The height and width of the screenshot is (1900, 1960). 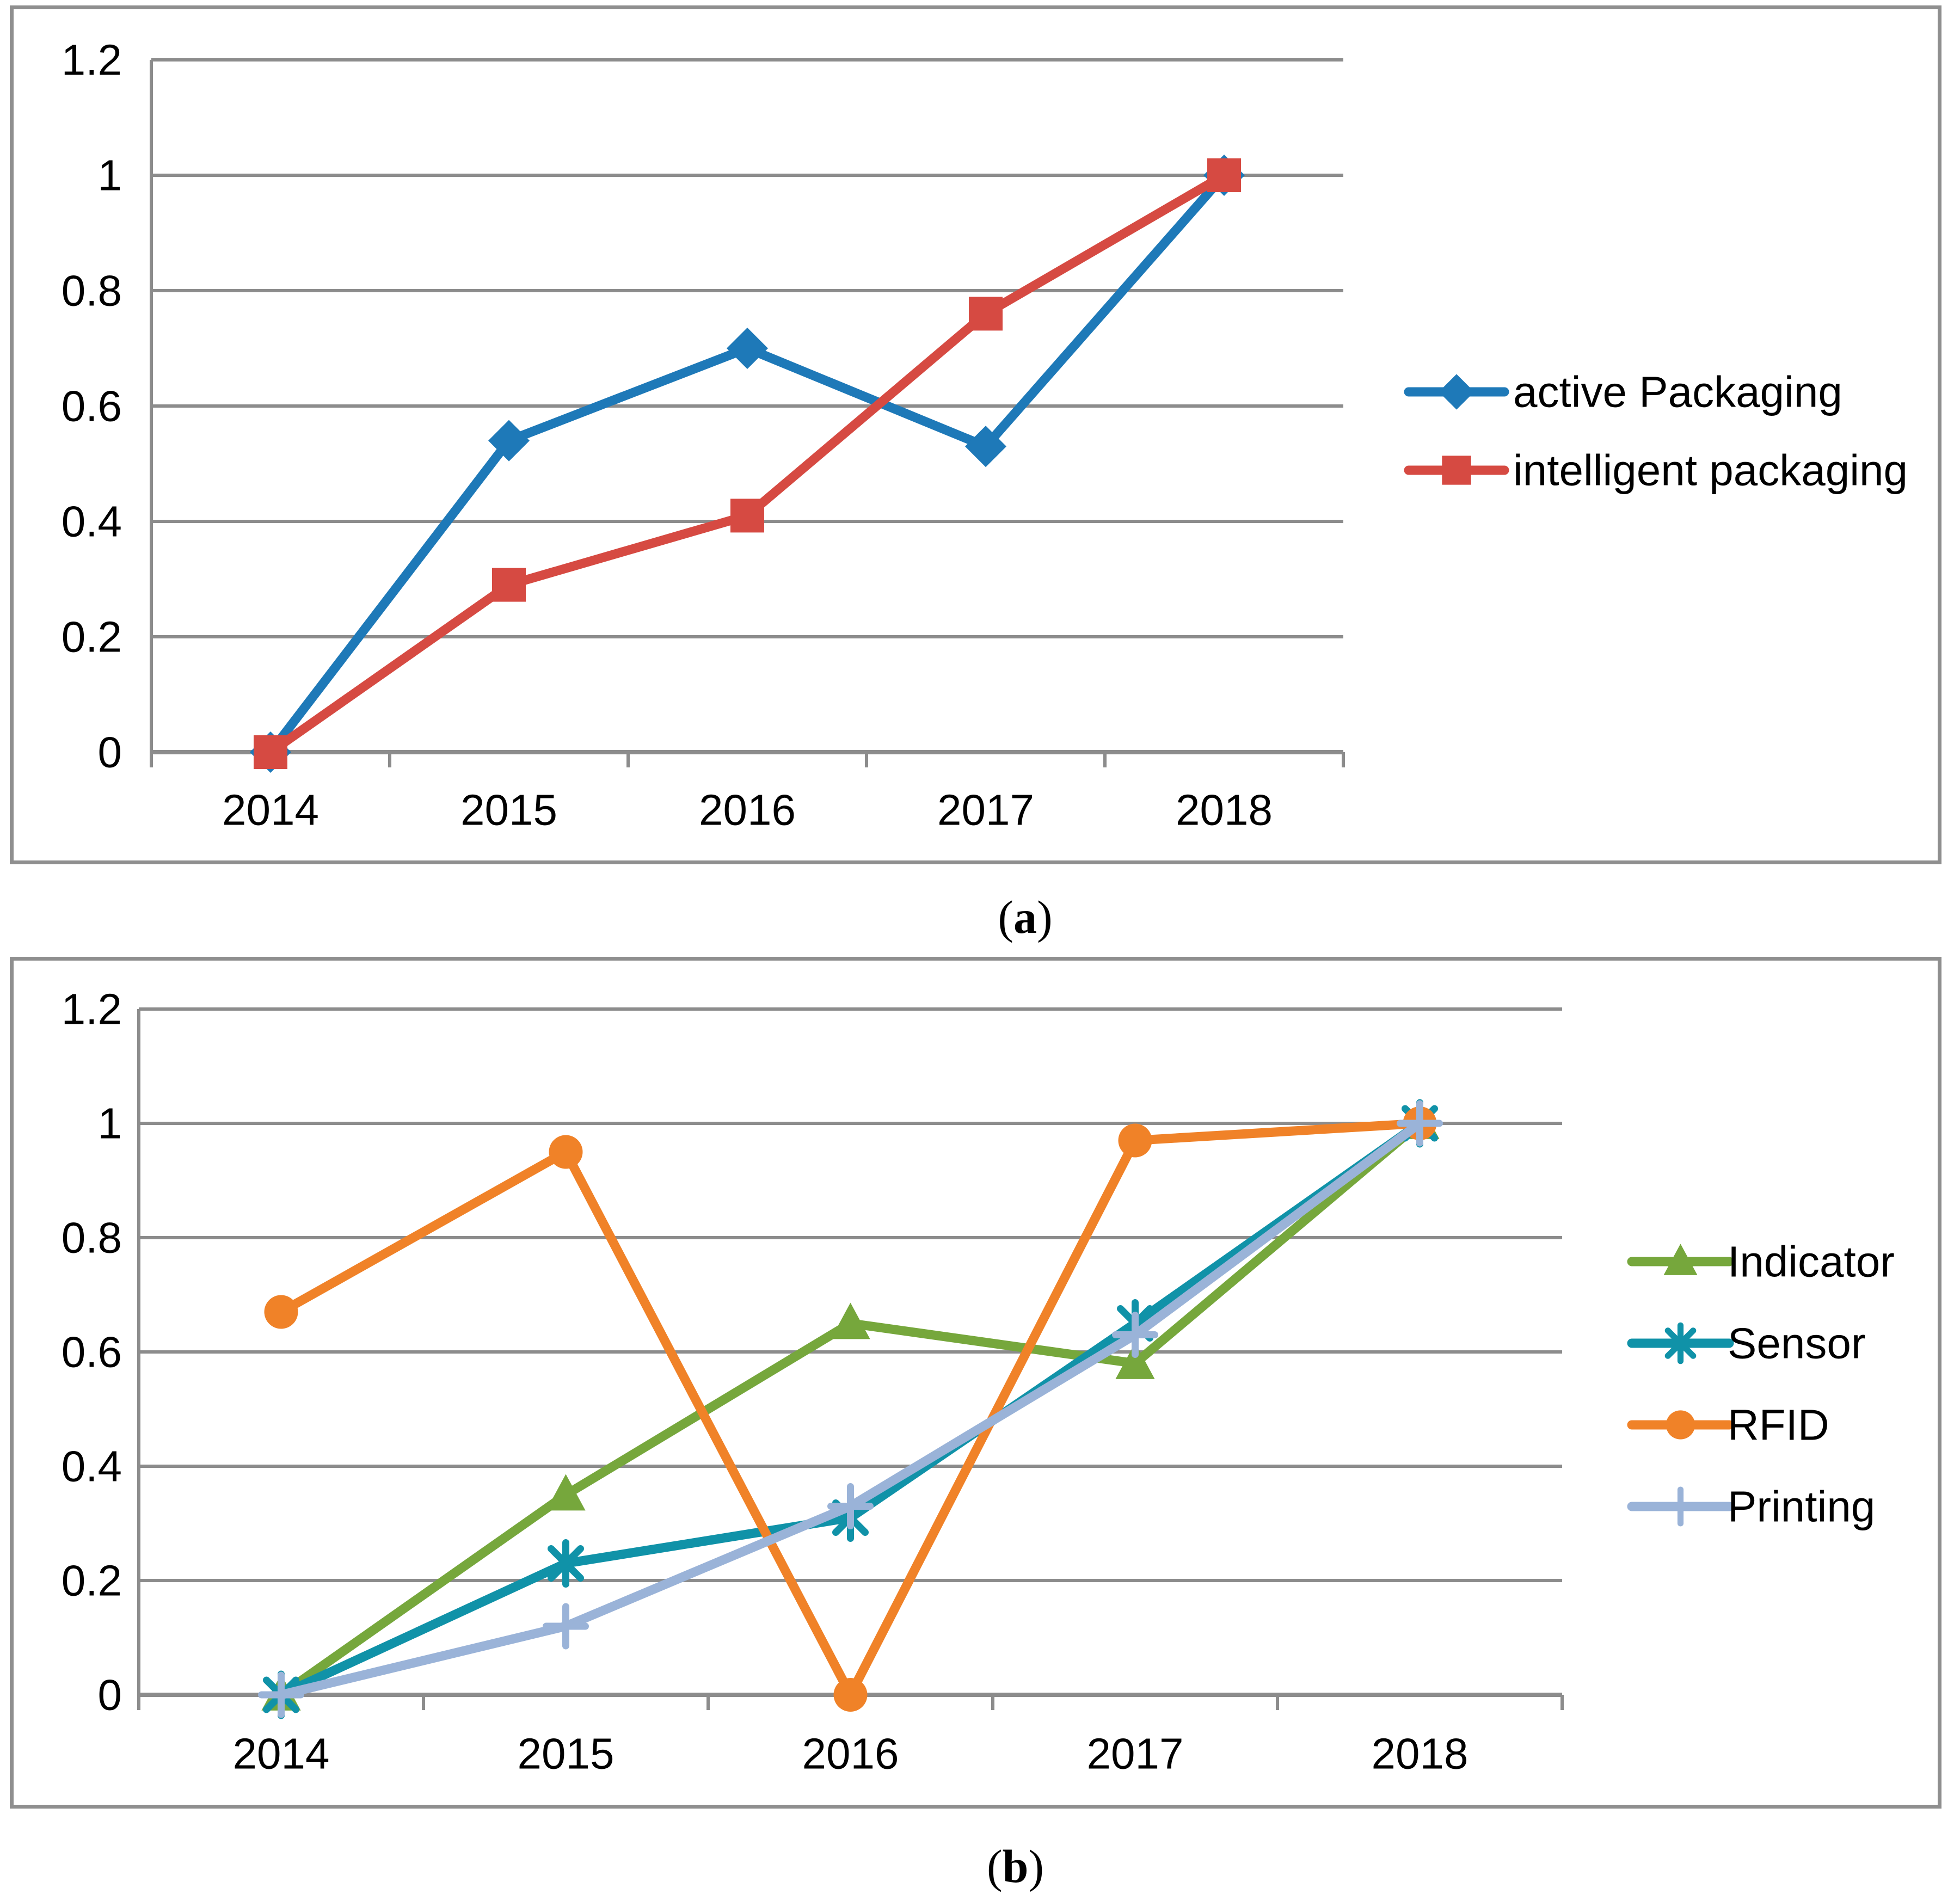 I want to click on legend-item-printing: Printing, so click(x=1751, y=1507).